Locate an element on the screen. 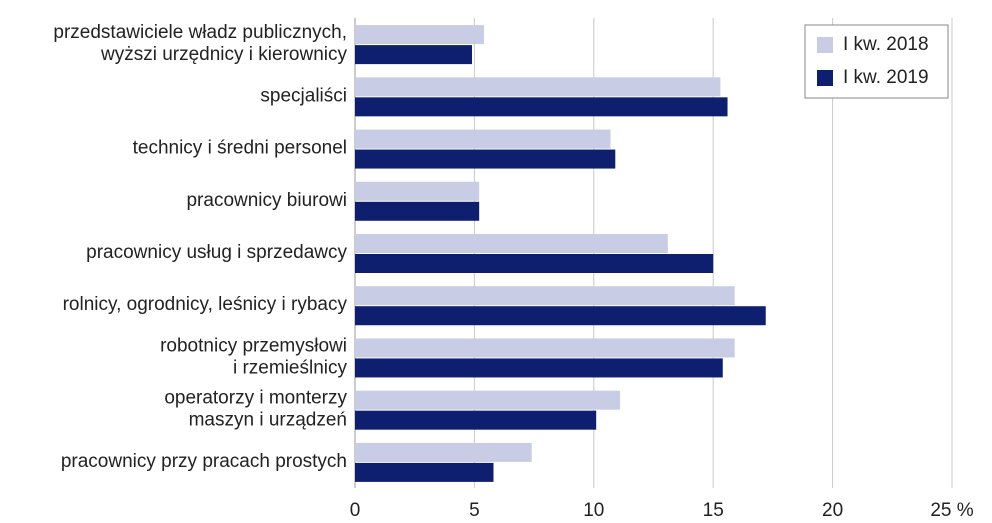  y-tick-label: specjaliści is located at coordinates (303, 95).